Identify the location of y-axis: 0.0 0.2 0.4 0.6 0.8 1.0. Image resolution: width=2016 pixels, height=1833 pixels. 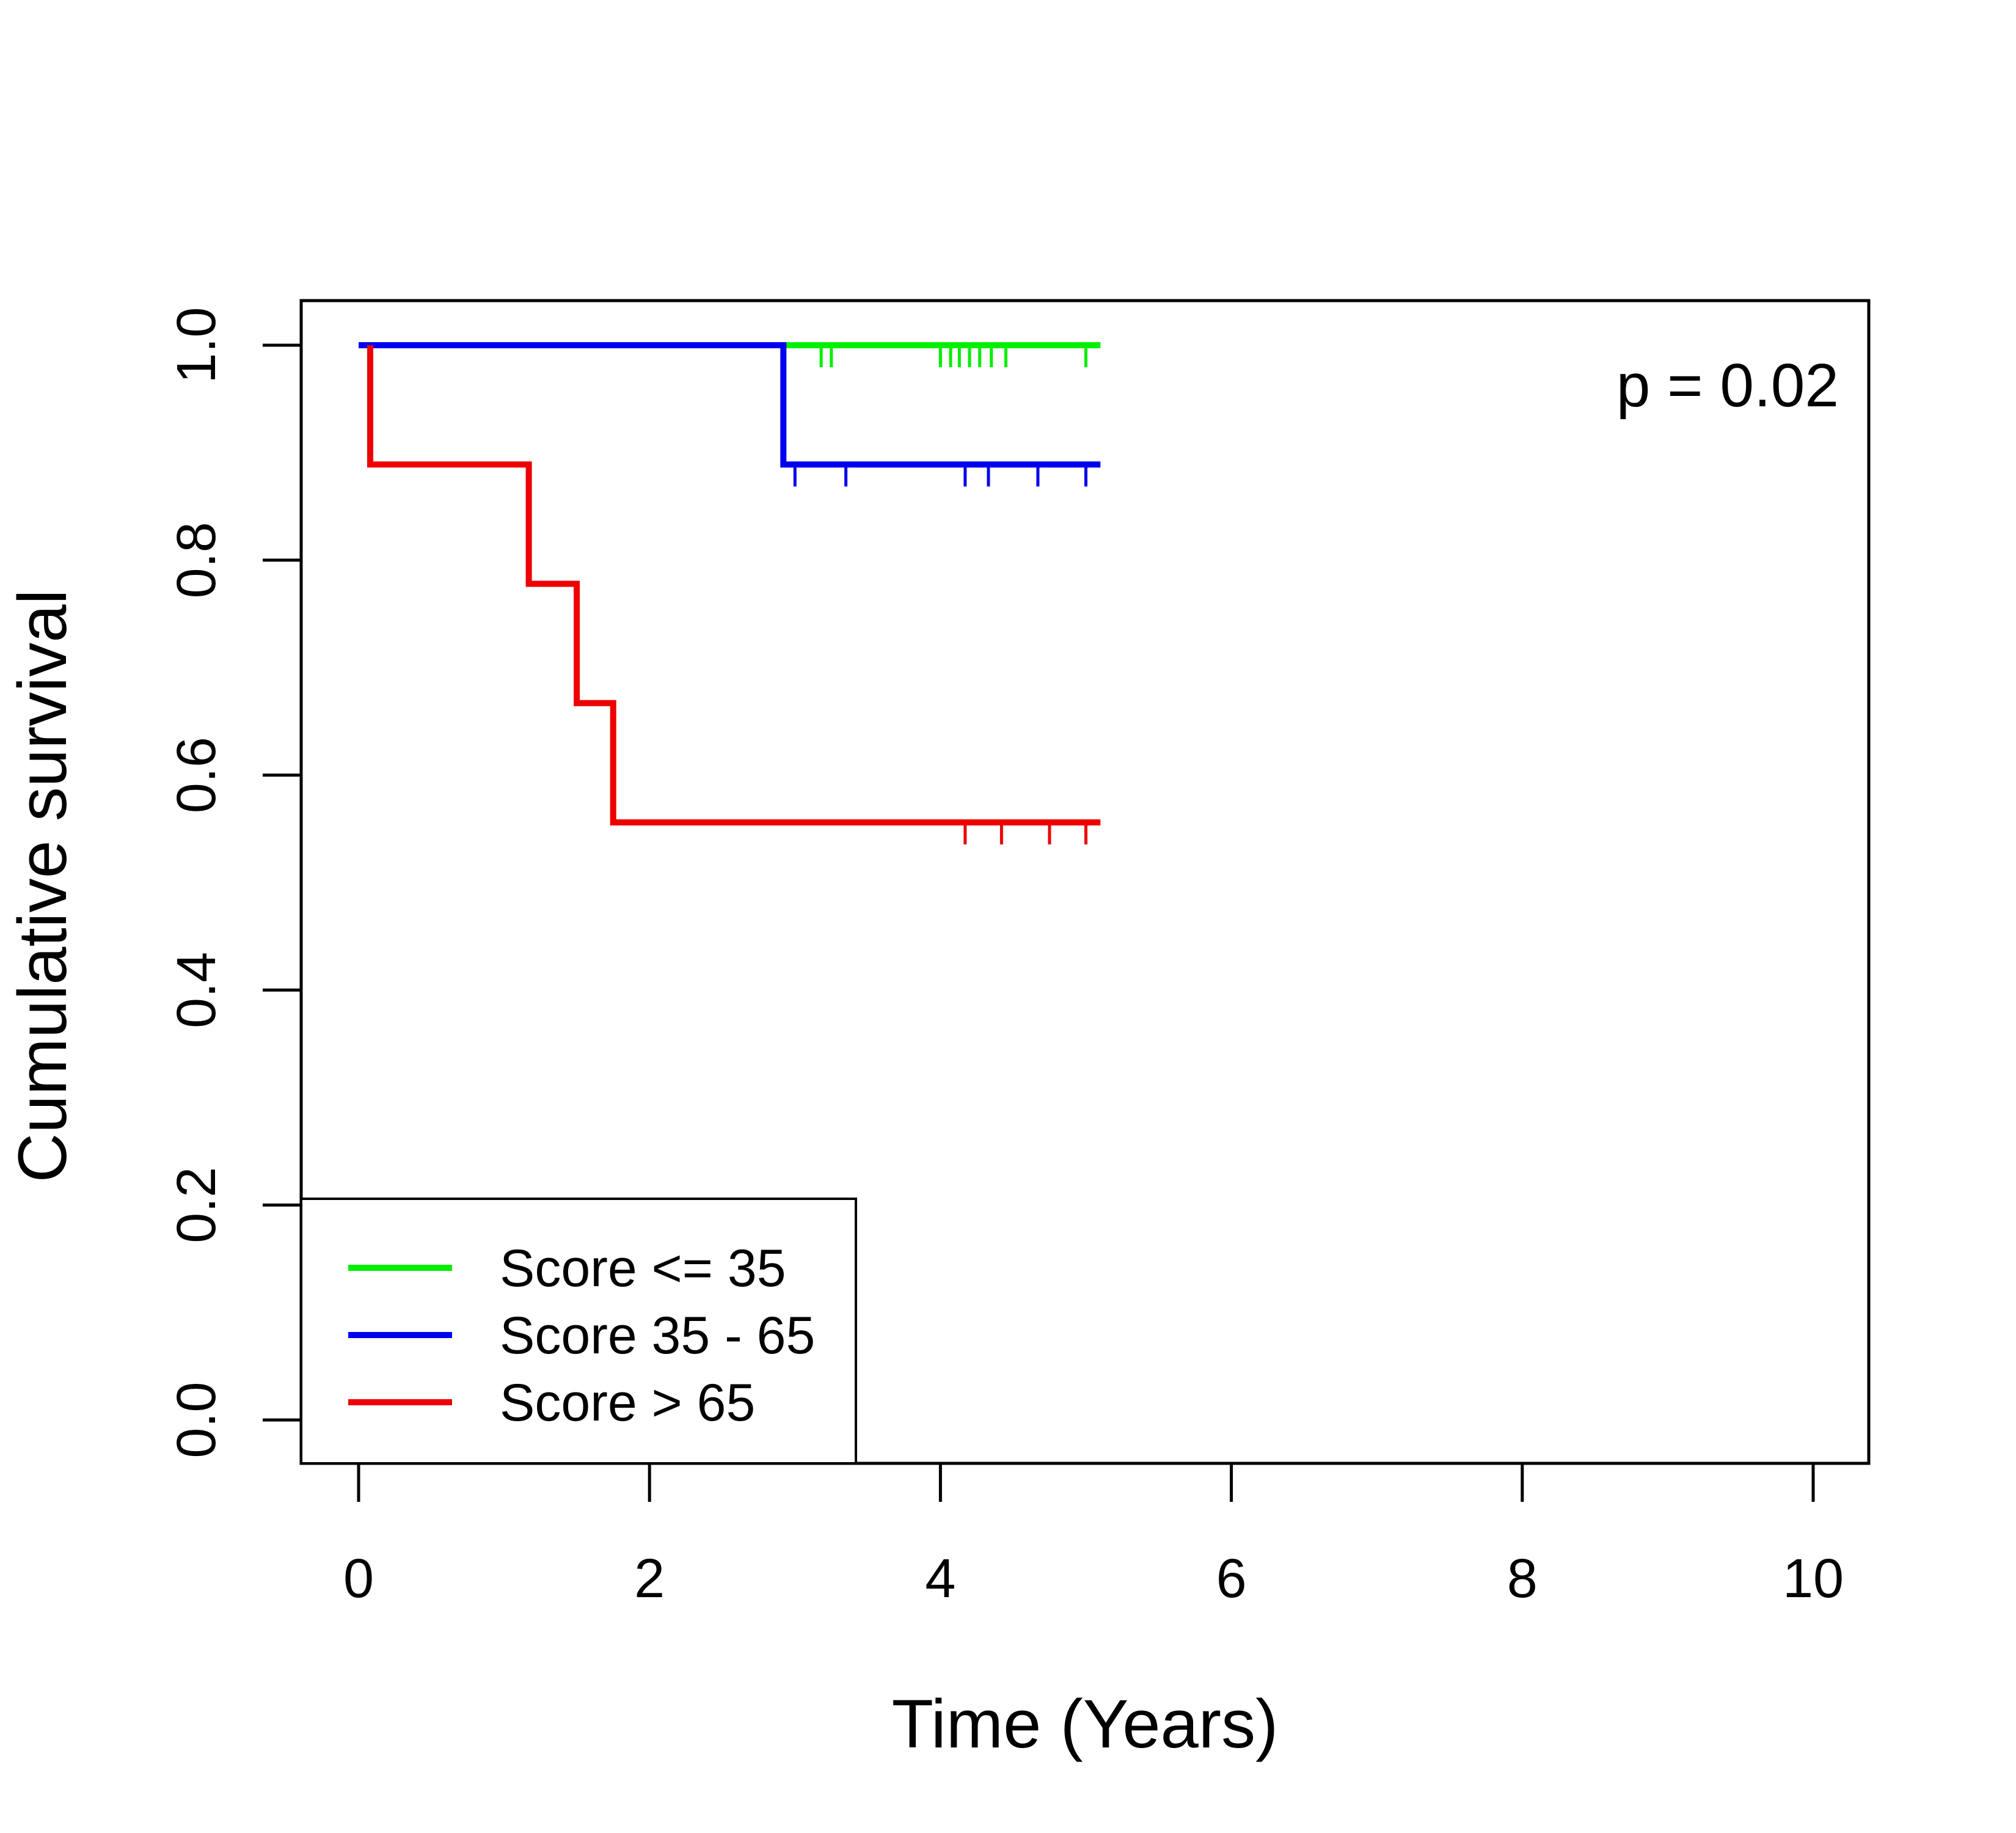
(234, 882).